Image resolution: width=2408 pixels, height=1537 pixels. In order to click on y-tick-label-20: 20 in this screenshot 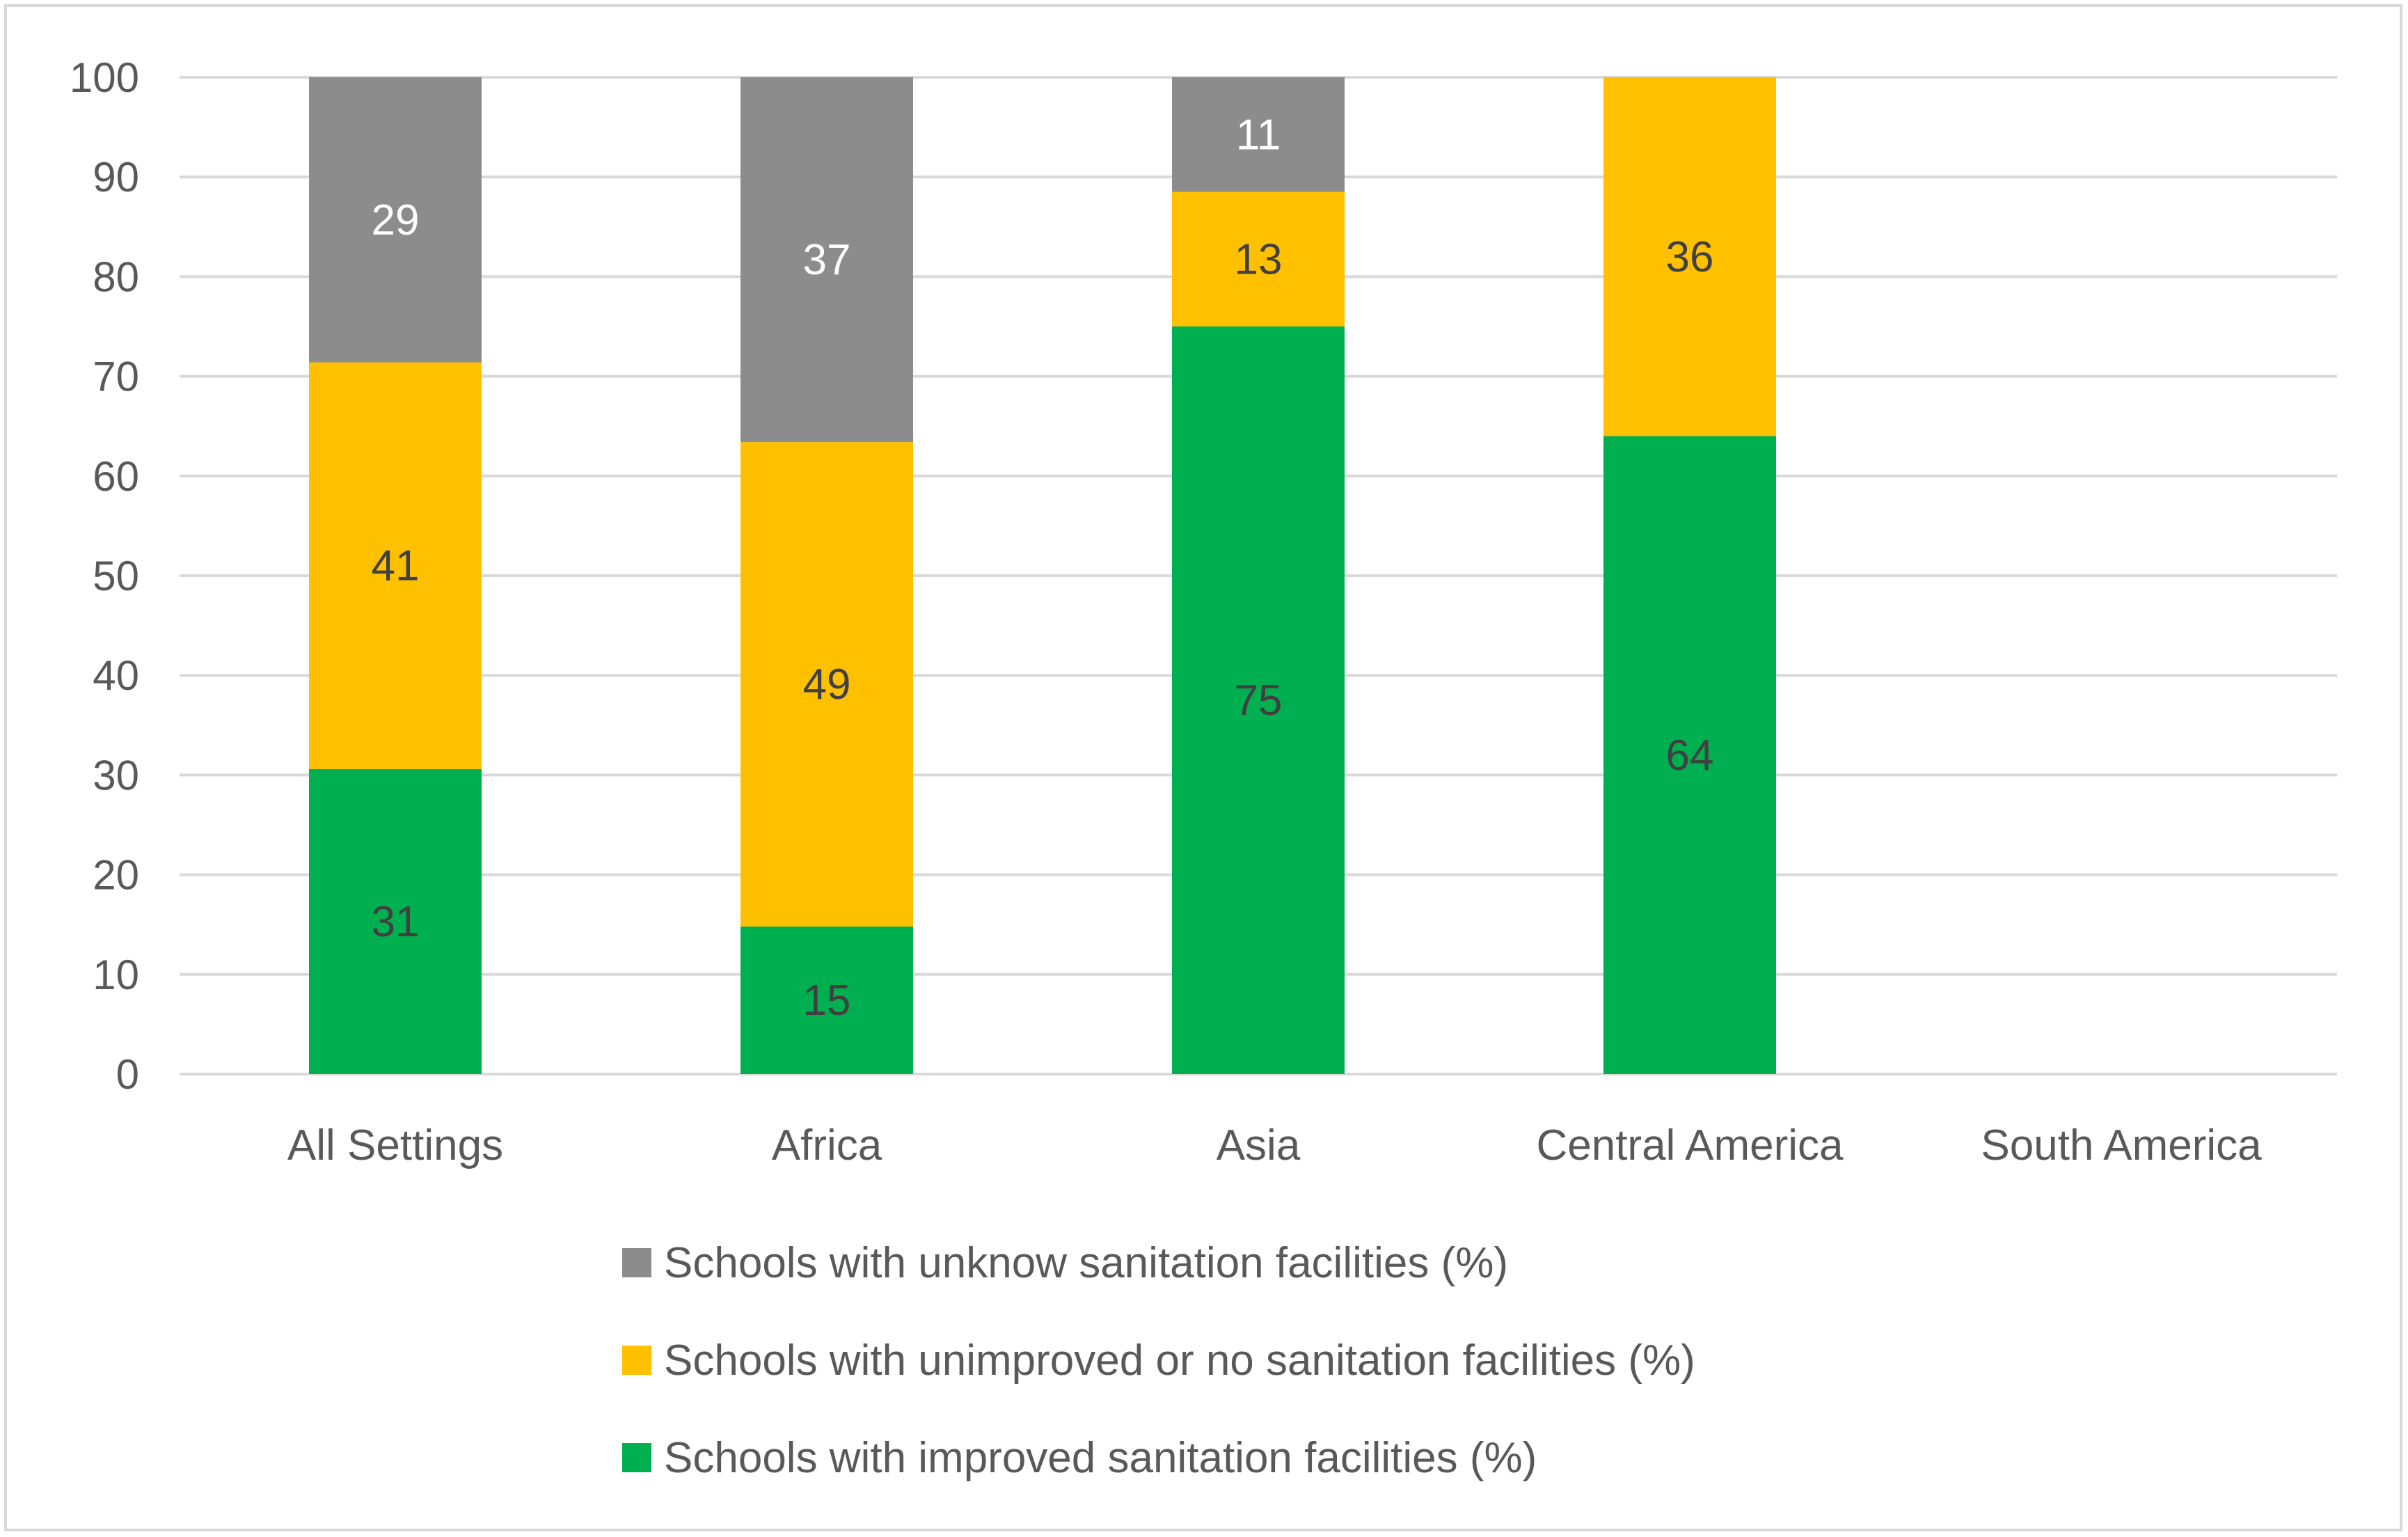, I will do `click(116, 875)`.